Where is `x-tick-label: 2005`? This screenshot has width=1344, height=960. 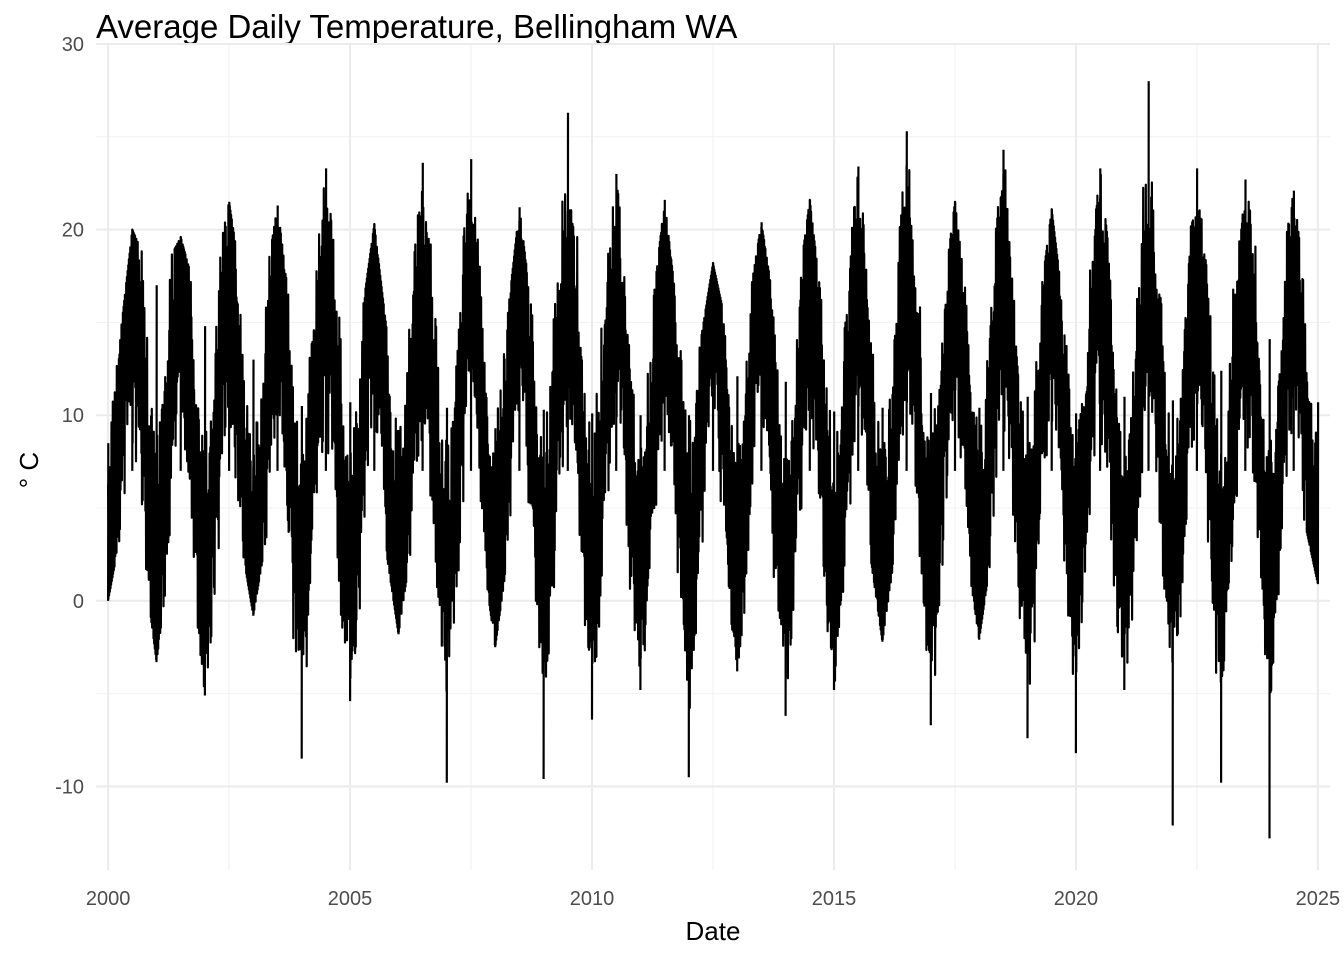 x-tick-label: 2005 is located at coordinates (350, 899).